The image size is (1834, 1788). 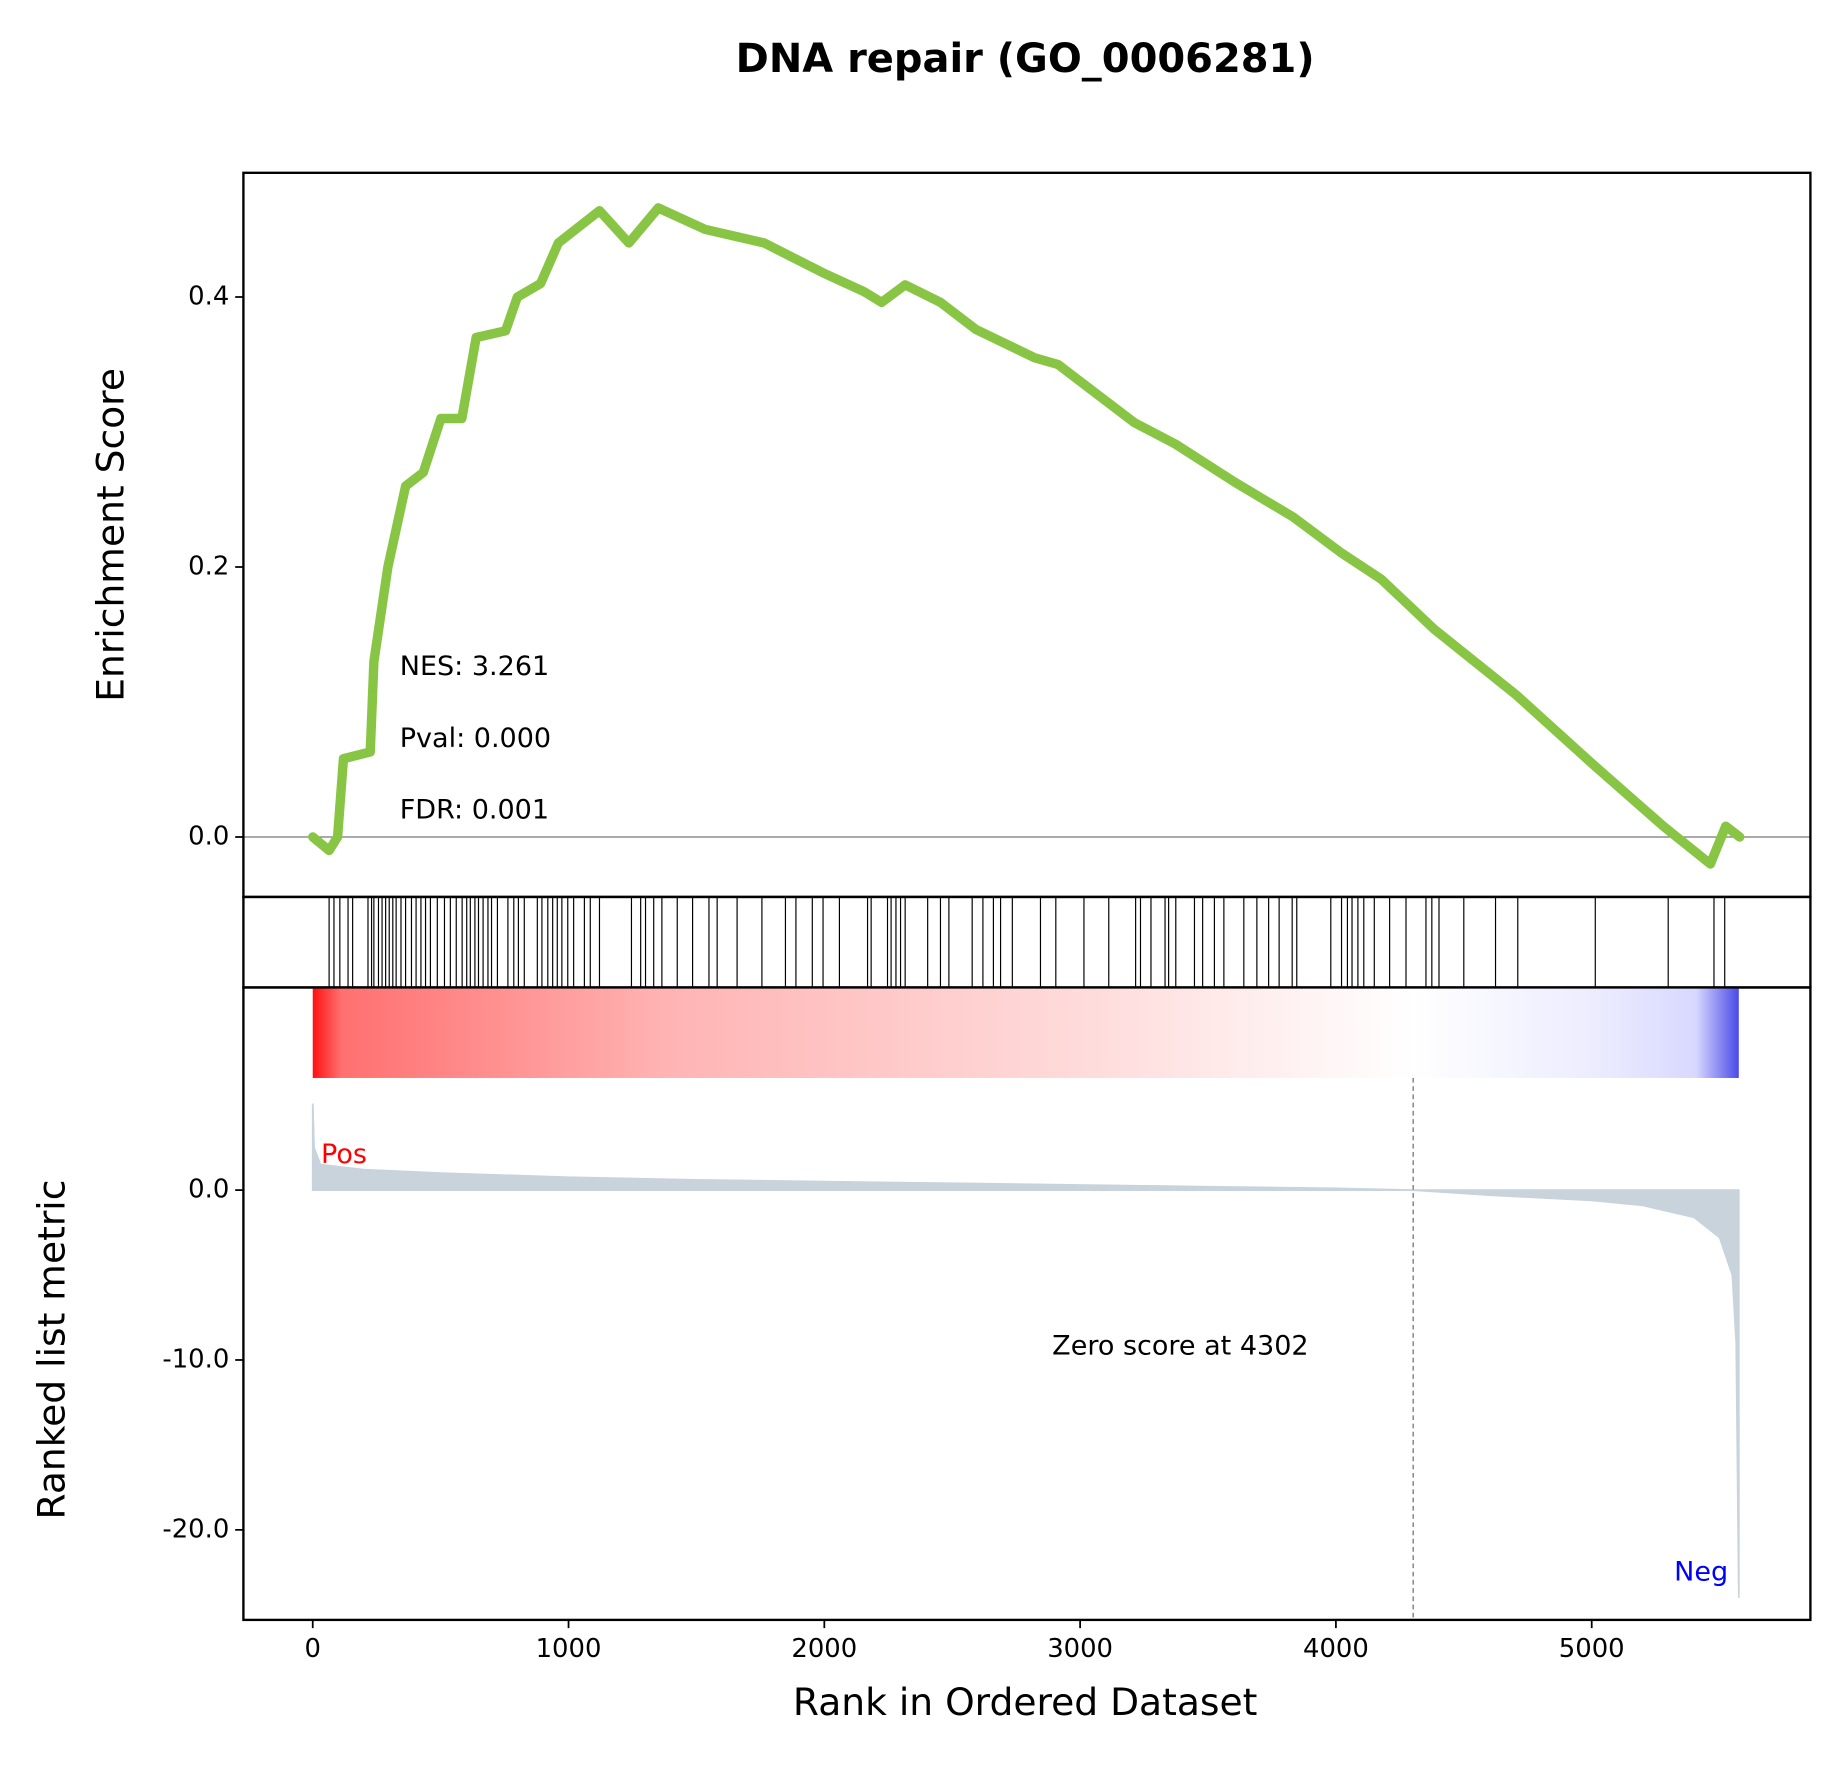 I want to click on y-axis-label: Ranked list metric, so click(x=52, y=1350).